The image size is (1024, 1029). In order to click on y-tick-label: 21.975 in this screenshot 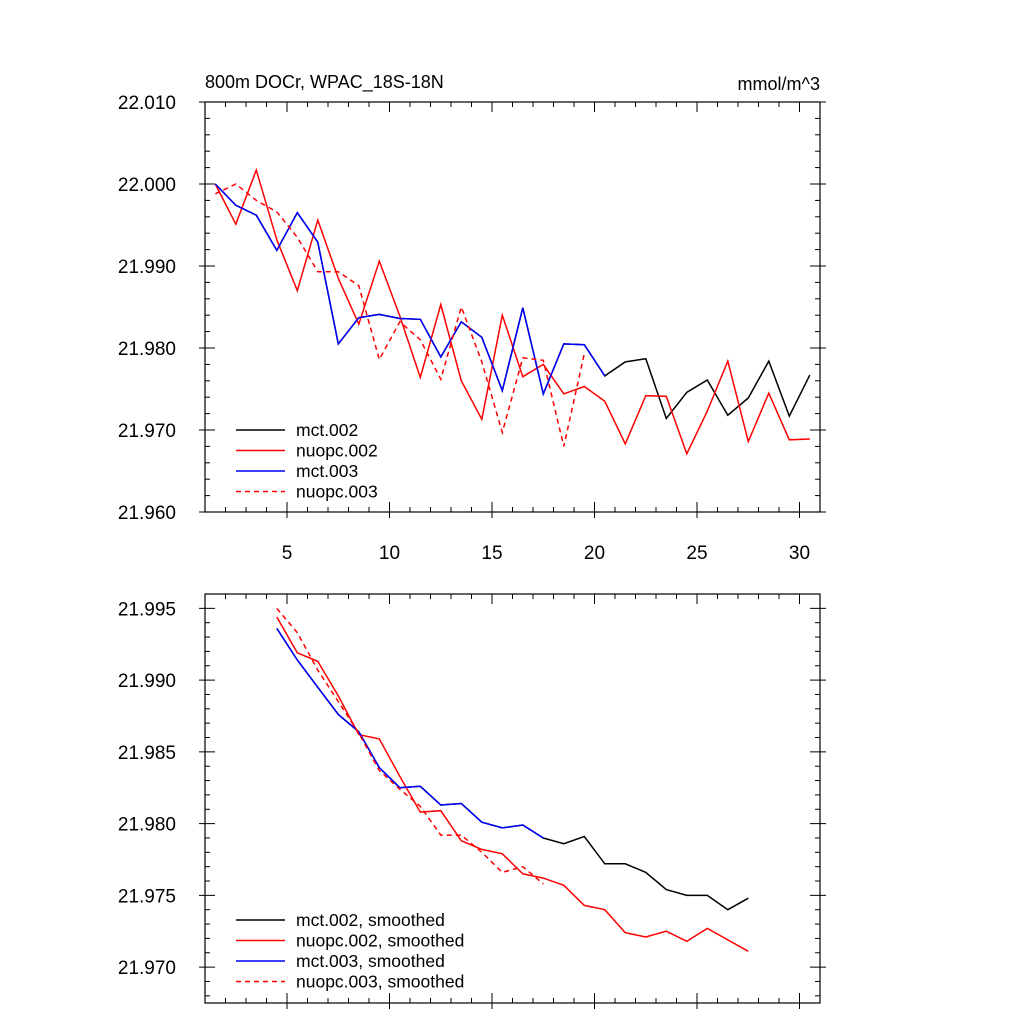, I will do `click(147, 896)`.